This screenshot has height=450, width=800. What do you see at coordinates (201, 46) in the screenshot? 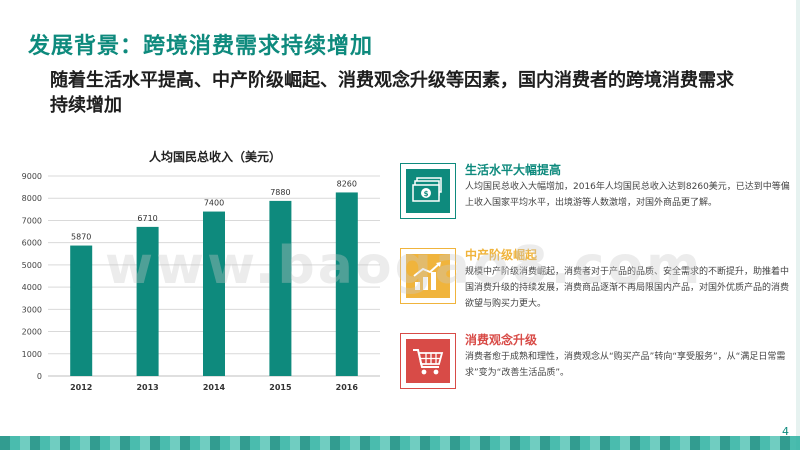
I see `page-title: 发展背景：跨境消费需求持续增加` at bounding box center [201, 46].